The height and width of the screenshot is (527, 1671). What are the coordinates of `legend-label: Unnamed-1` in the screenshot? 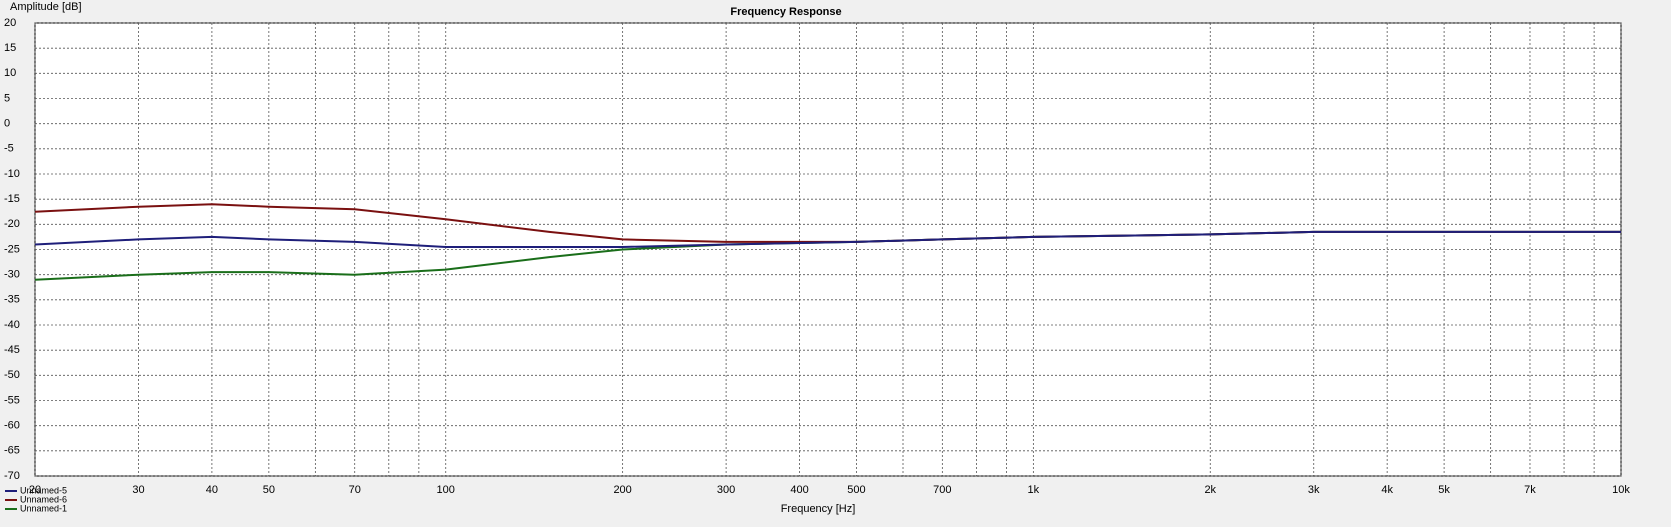 It's located at (43, 508).